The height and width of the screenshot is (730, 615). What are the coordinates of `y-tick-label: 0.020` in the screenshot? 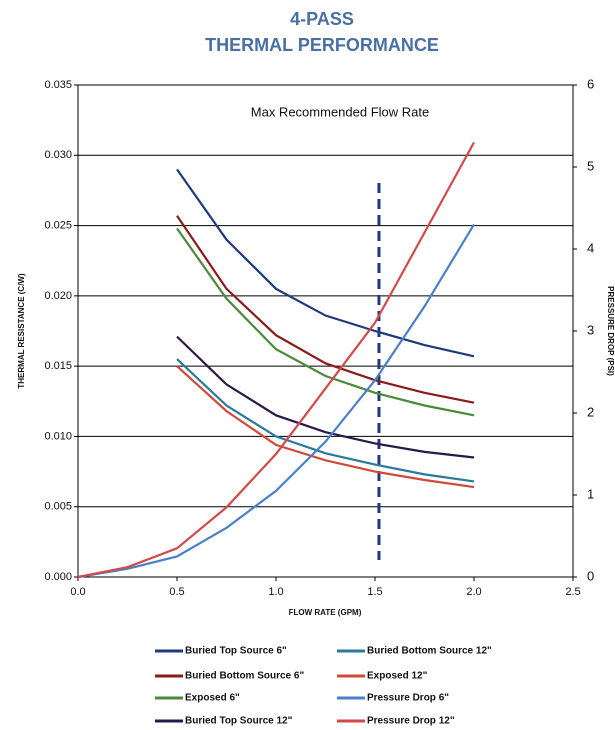 It's located at (58, 296).